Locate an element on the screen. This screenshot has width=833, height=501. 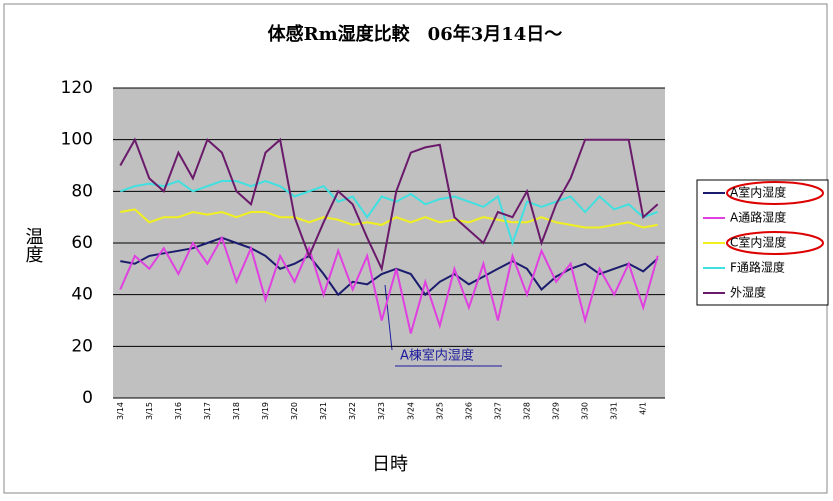
y-tick-label: 40 is located at coordinates (82, 295).